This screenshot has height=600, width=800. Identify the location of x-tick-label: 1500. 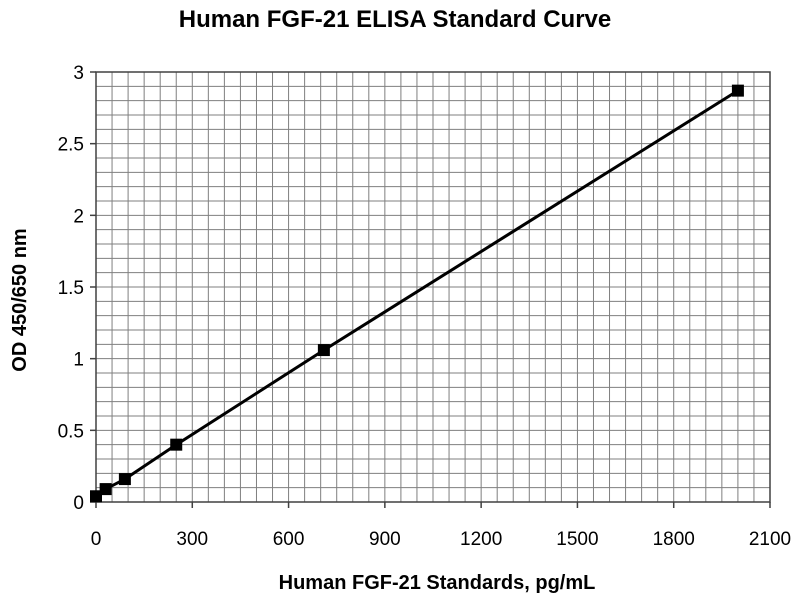
(577, 539).